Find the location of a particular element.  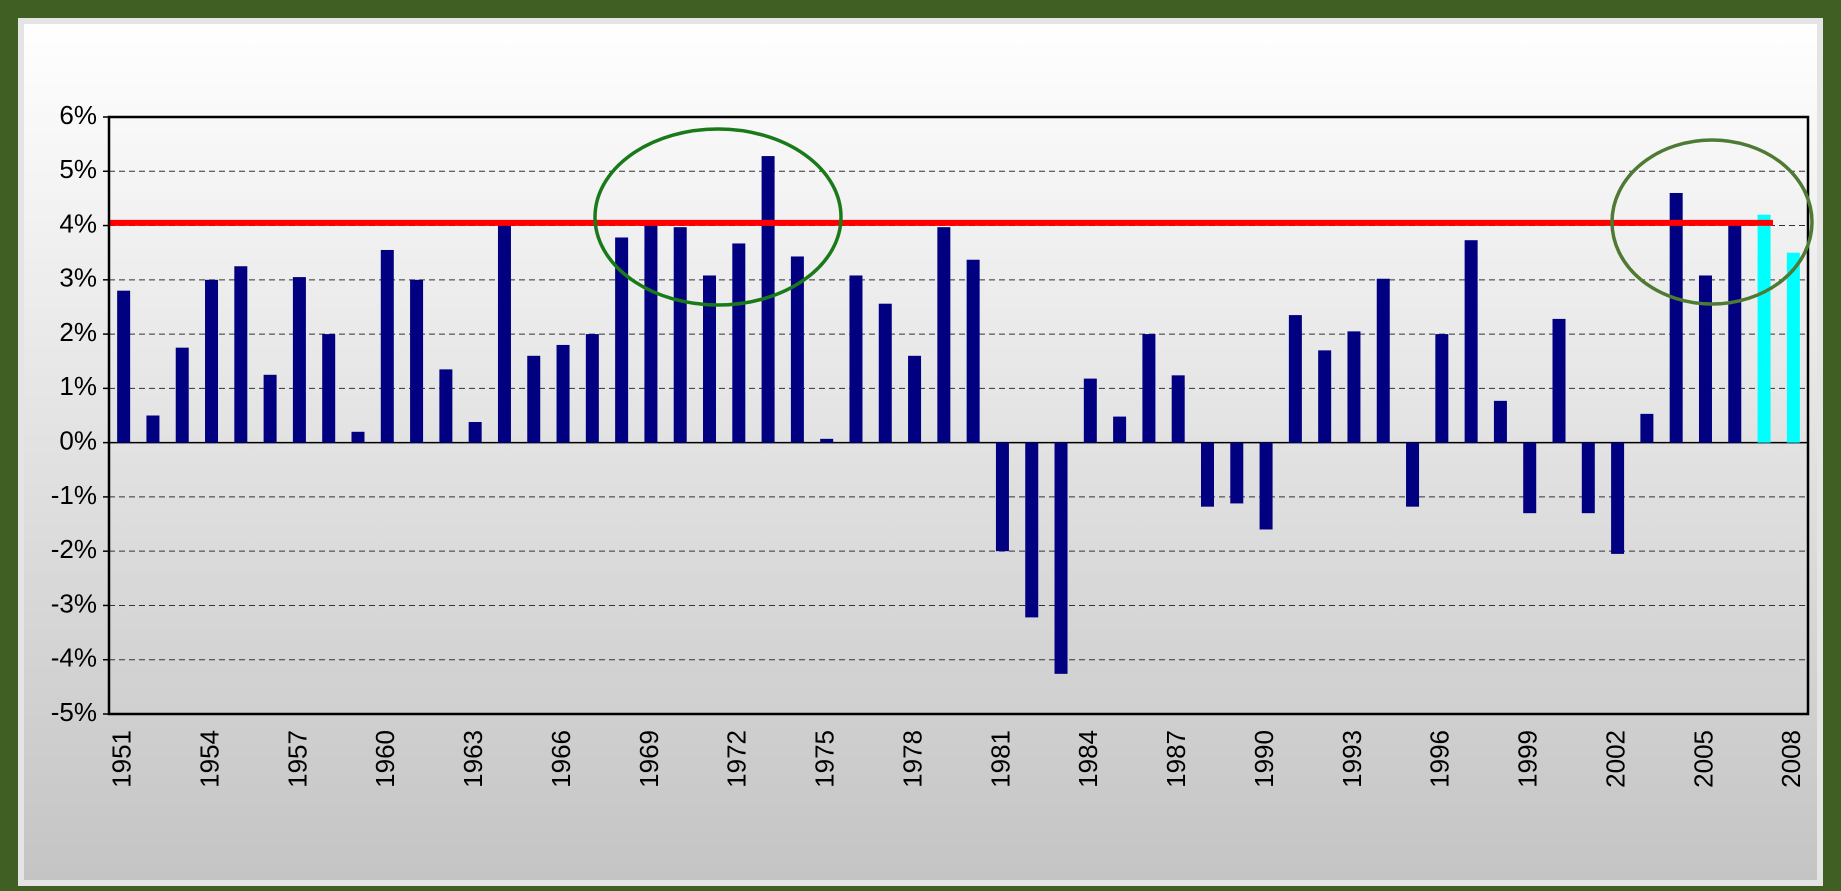

x-tick-label: 2005 is located at coordinates (1703, 759).